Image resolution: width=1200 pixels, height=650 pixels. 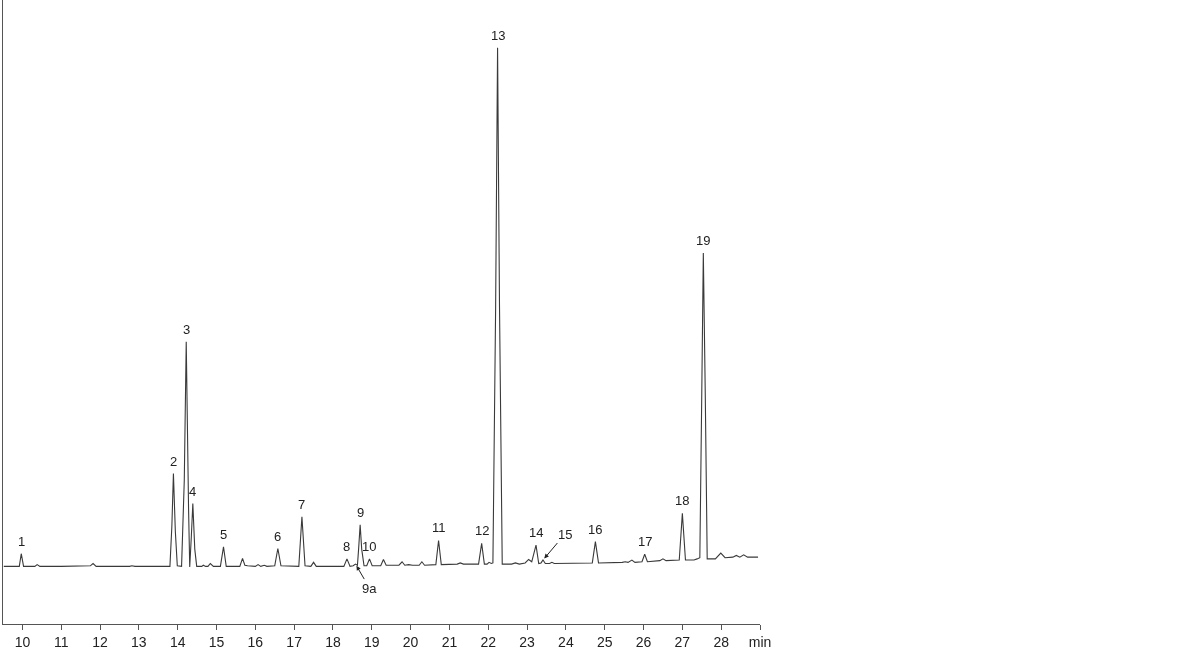 I want to click on annotation: 3, so click(x=187, y=329).